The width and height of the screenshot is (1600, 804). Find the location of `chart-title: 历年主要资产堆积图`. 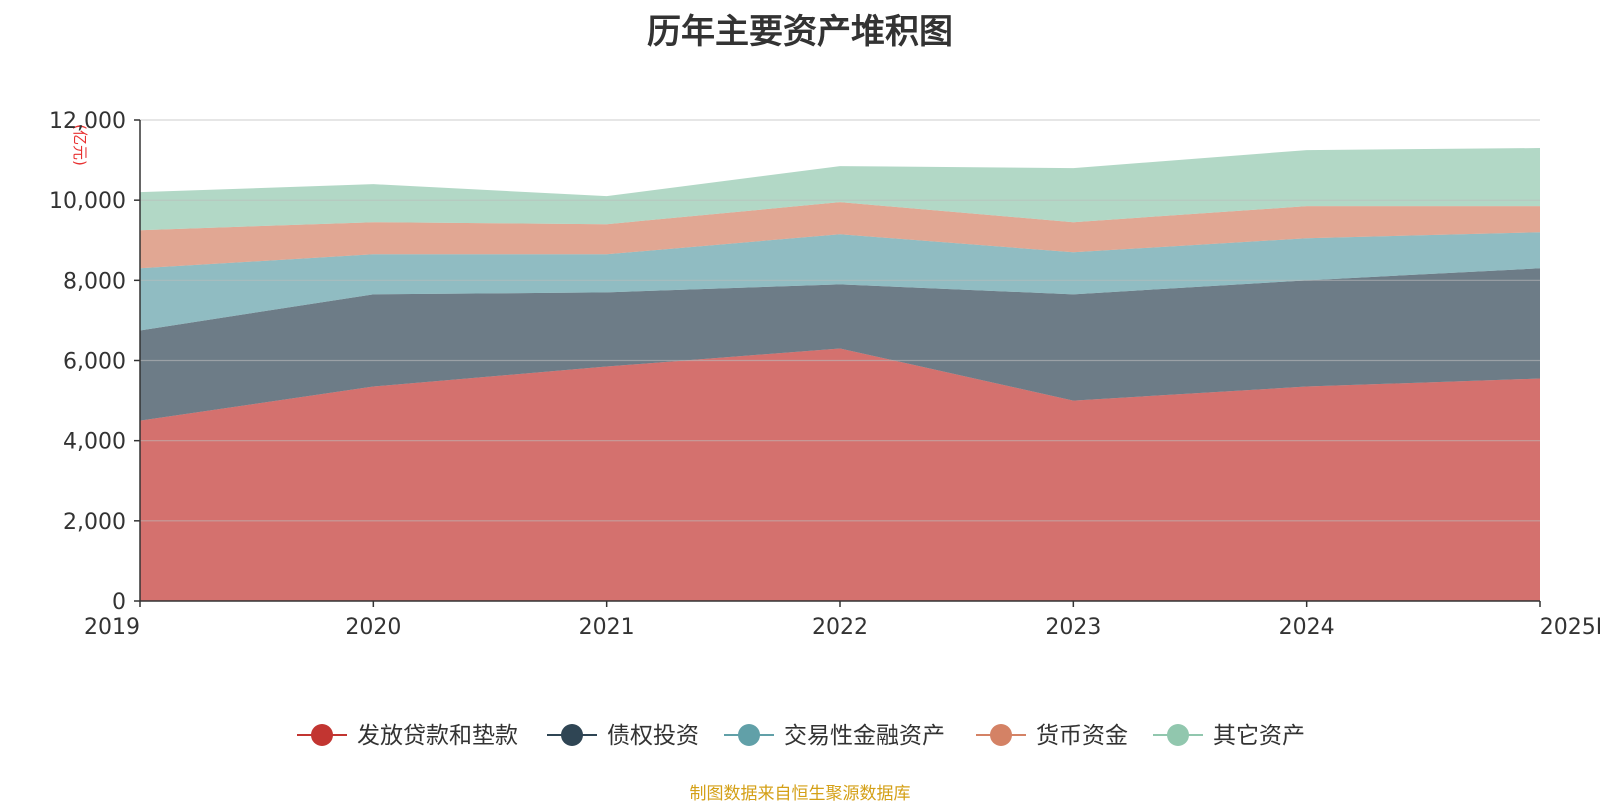

chart-title: 历年主要资产堆积图 is located at coordinates (800, 32).